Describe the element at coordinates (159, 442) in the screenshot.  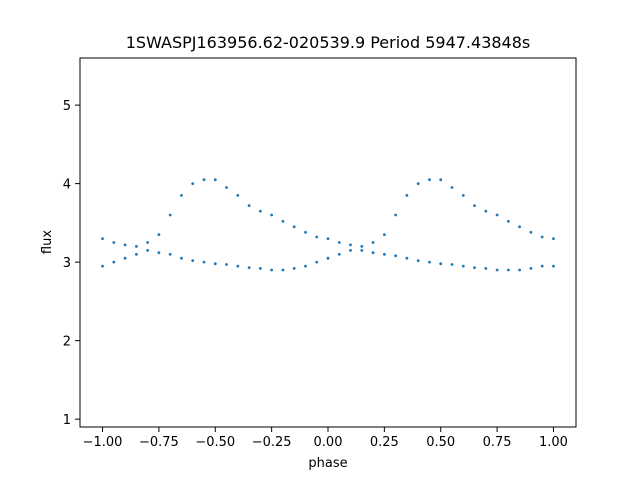
I see `x-tick-label: −0.75` at that location.